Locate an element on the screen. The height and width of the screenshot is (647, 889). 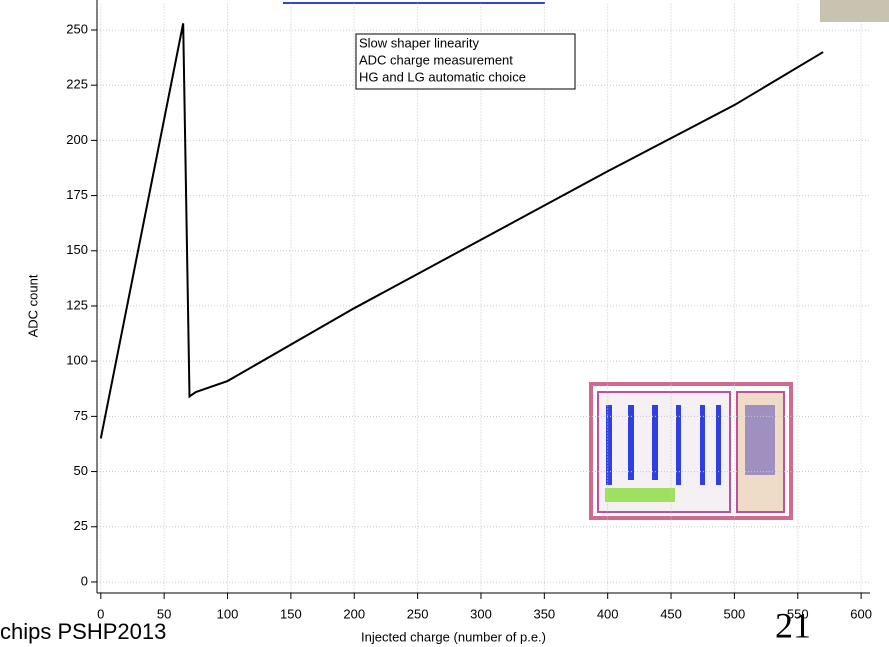
x-tick-label: 300 is located at coordinates (481, 613).